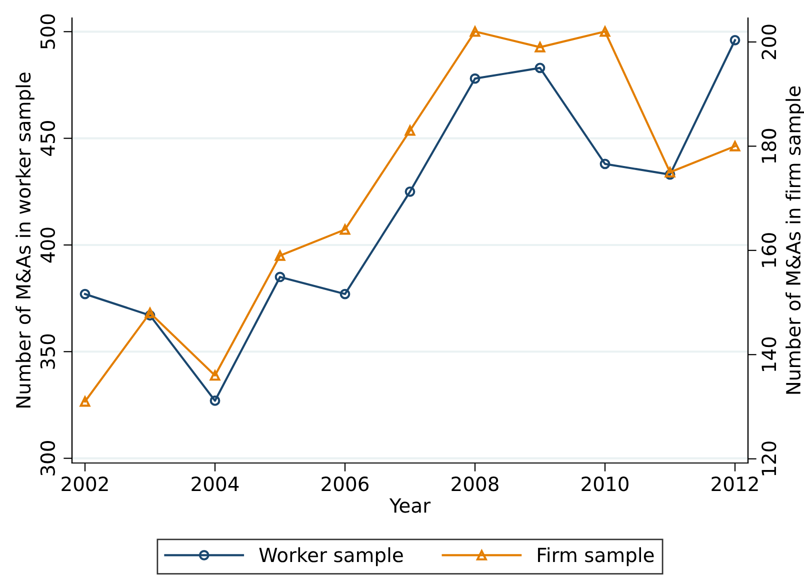 Image resolution: width=804 pixels, height=576 pixels. What do you see at coordinates (48, 351) in the screenshot?
I see `y-tick-label: 350` at bounding box center [48, 351].